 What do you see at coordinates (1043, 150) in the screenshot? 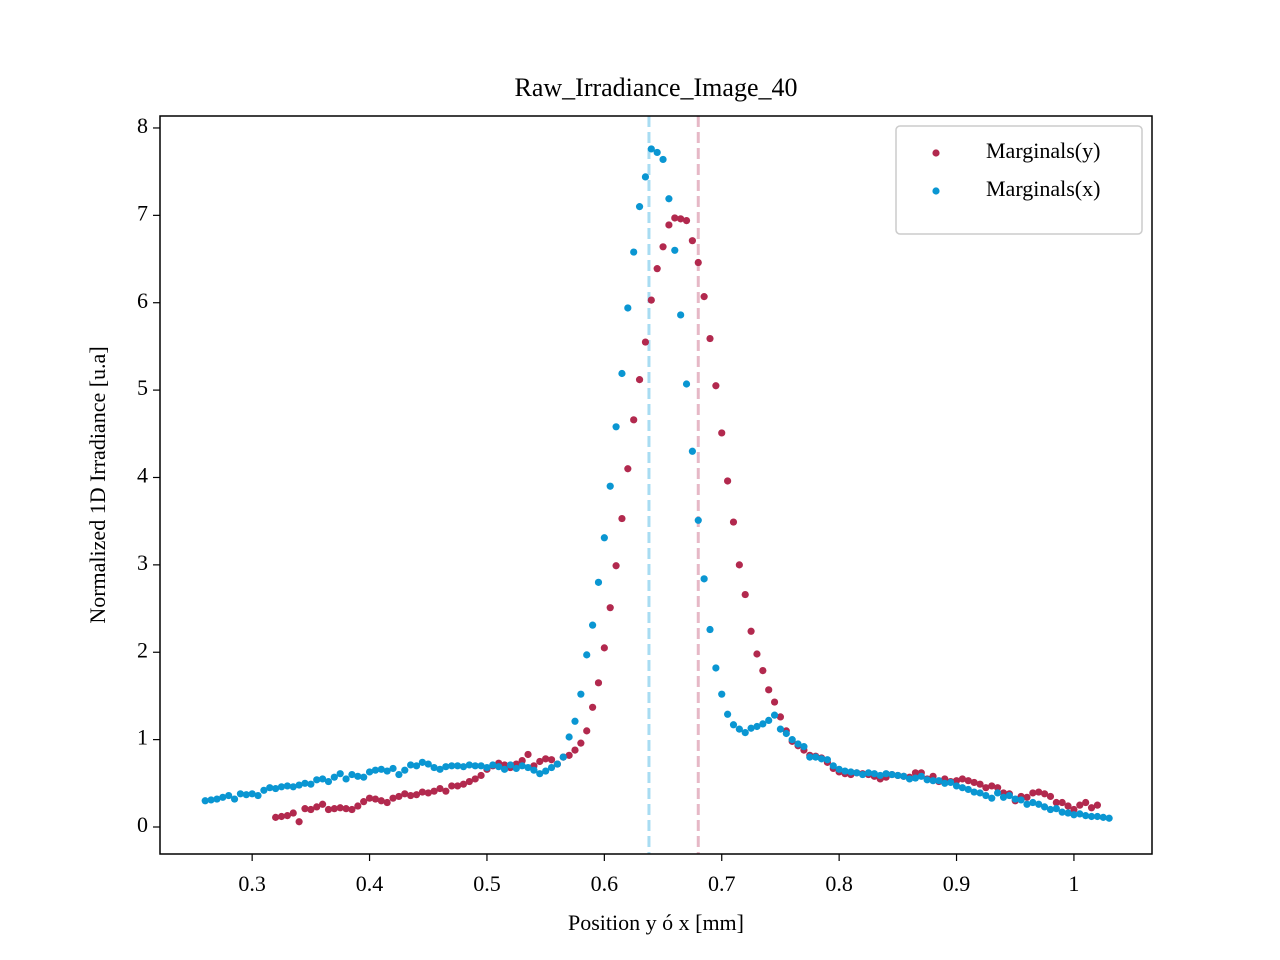
I see `legend-label: Marginals(y)` at bounding box center [1043, 150].